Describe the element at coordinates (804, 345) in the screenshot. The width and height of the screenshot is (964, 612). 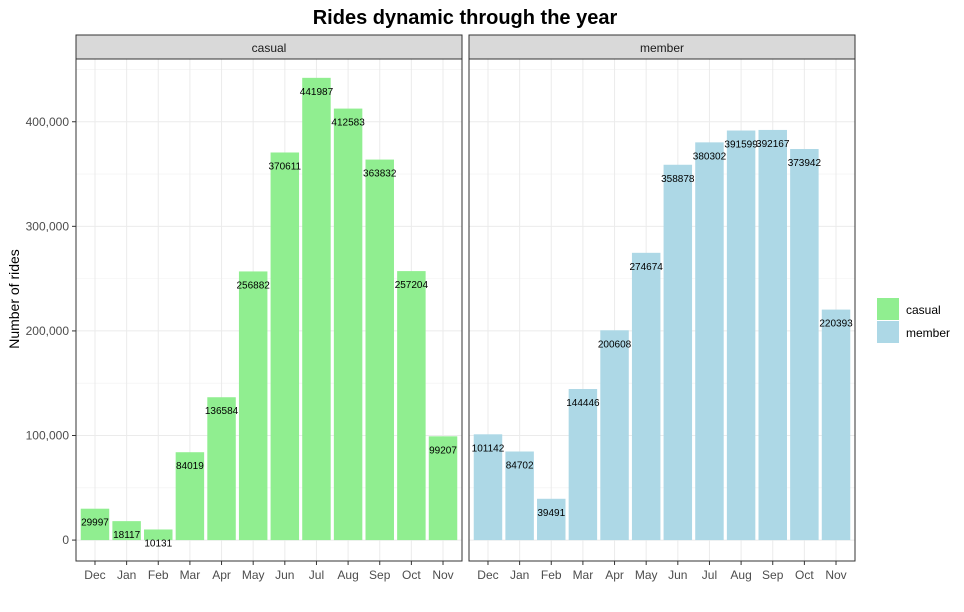
I see `bar-member-oct` at that location.